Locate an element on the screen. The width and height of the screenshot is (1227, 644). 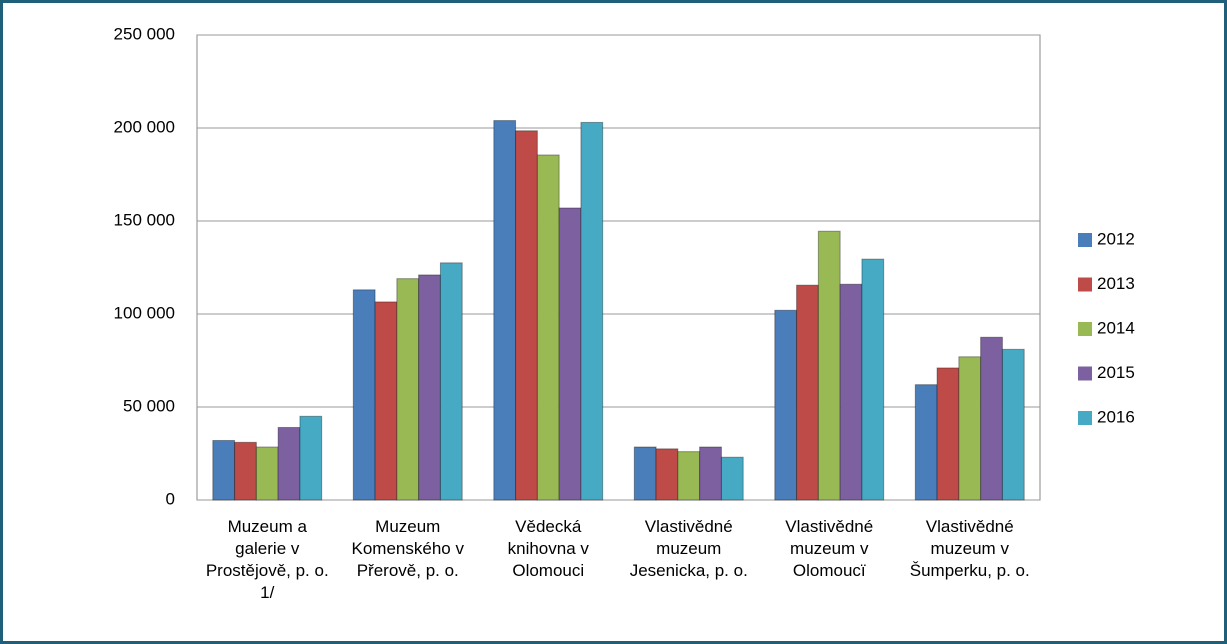
x-tick-label: Vlastivědné muzeum v Olomoucï is located at coordinates (829, 548).